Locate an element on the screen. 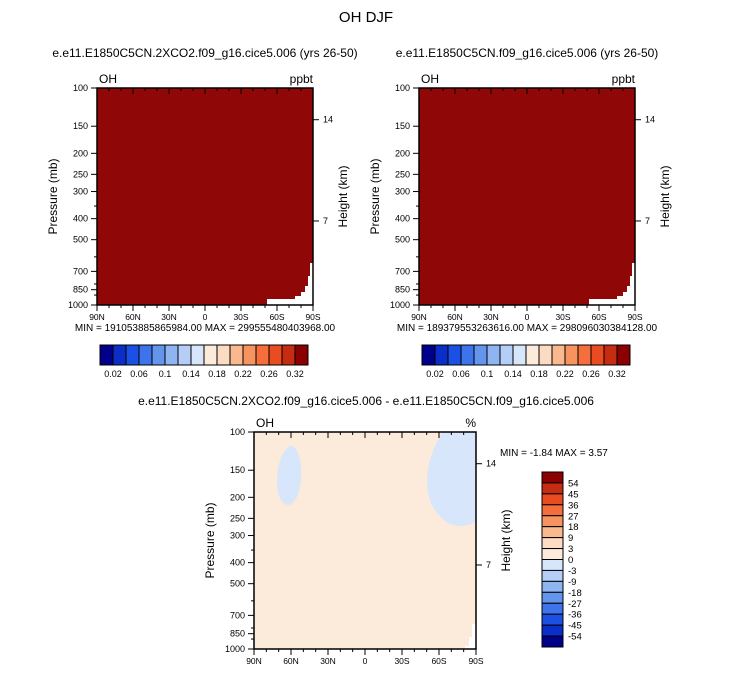 This screenshot has height=673, width=733. latitude-tick-label: 0 is located at coordinates (527, 317).